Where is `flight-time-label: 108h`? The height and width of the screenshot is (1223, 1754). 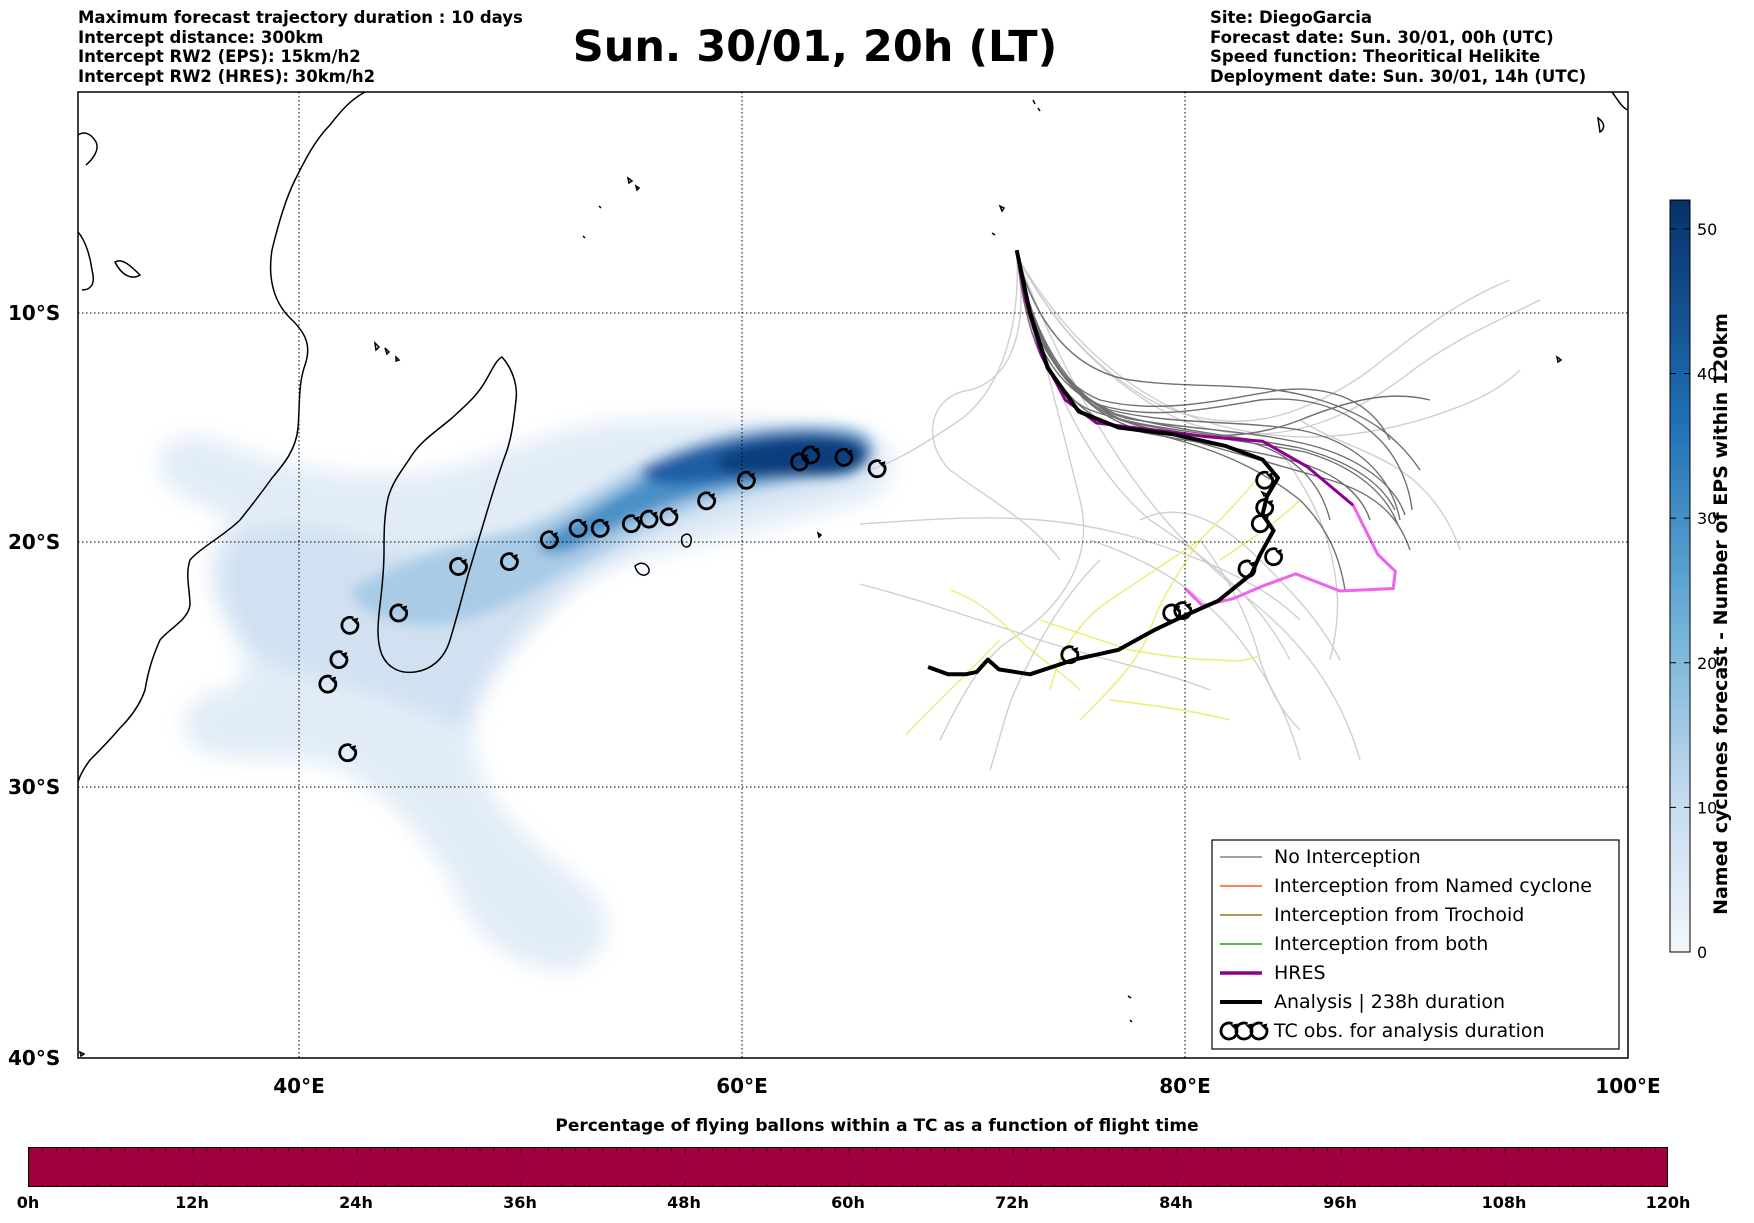 flight-time-label: 108h is located at coordinates (1504, 1202).